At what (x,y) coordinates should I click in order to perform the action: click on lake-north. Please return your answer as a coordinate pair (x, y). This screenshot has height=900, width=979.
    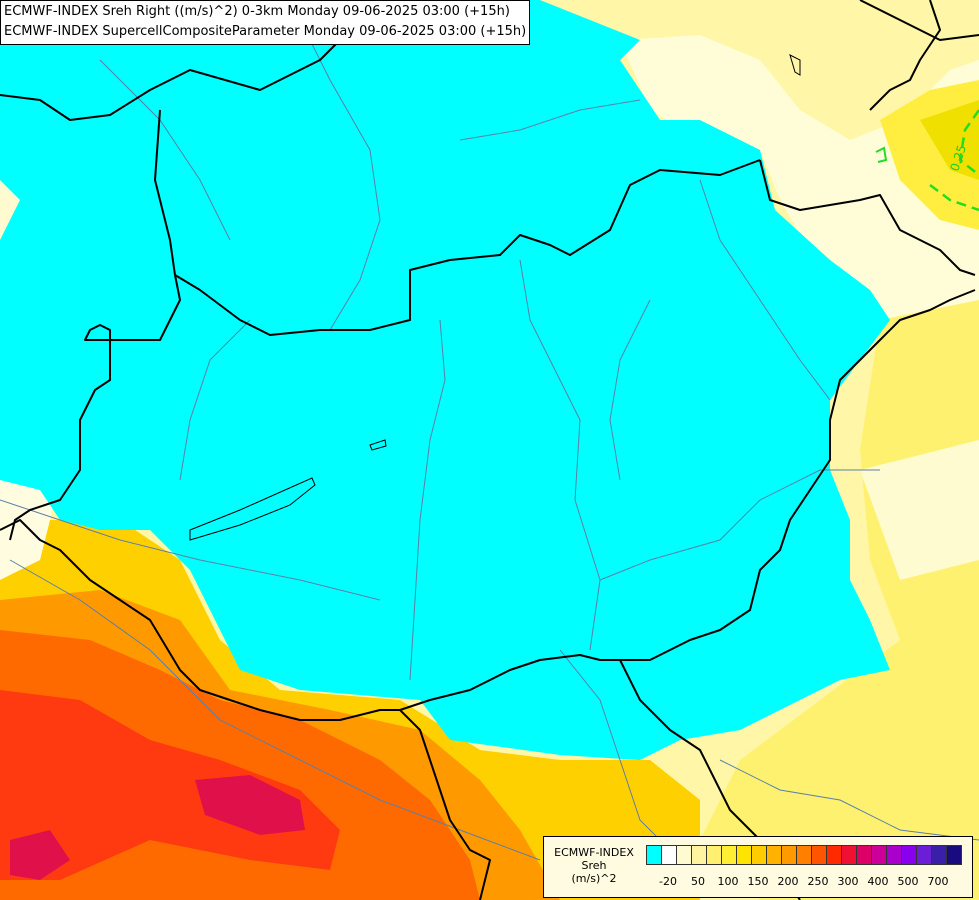
    Looking at the image, I should click on (795, 65).